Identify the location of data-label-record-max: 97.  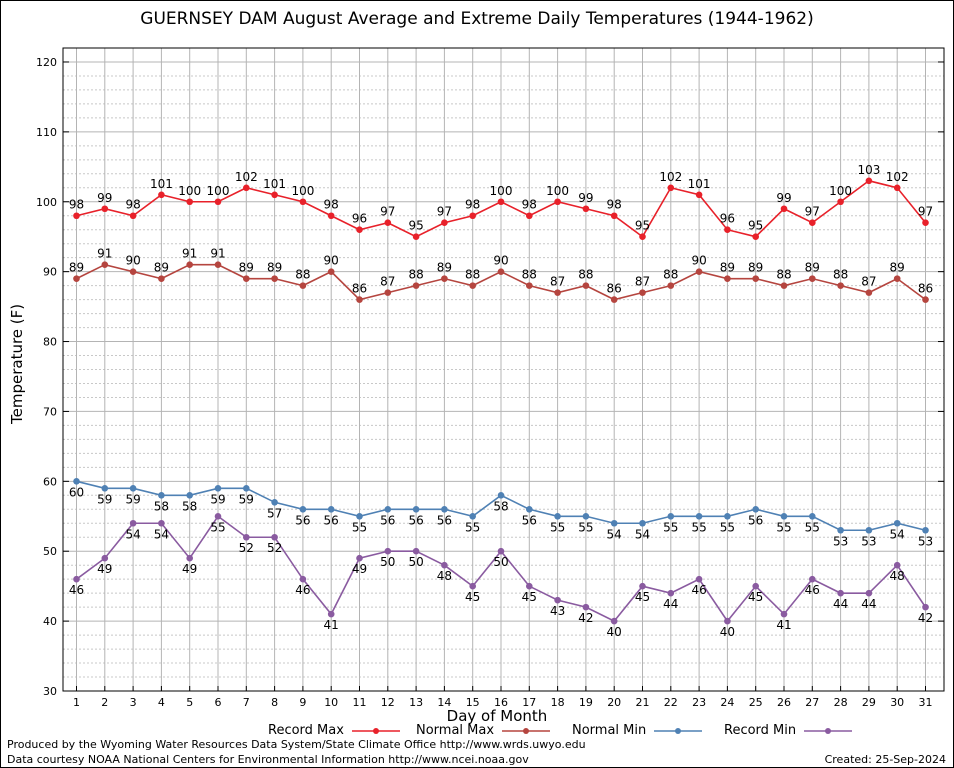
(925, 212).